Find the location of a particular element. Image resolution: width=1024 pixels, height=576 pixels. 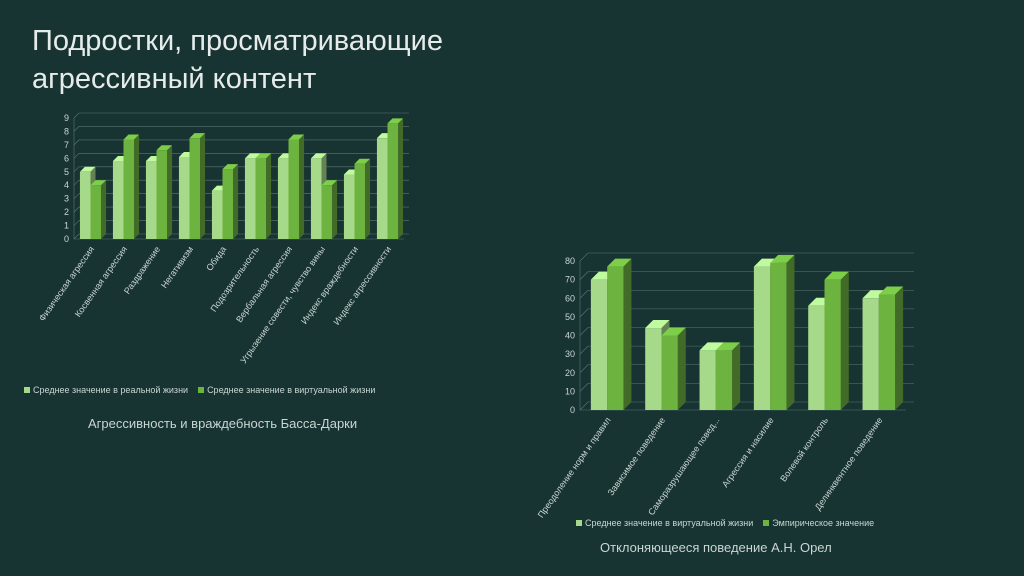

legend-label-virtual2: Среднее значение в виртуальной жизни is located at coordinates (669, 523).